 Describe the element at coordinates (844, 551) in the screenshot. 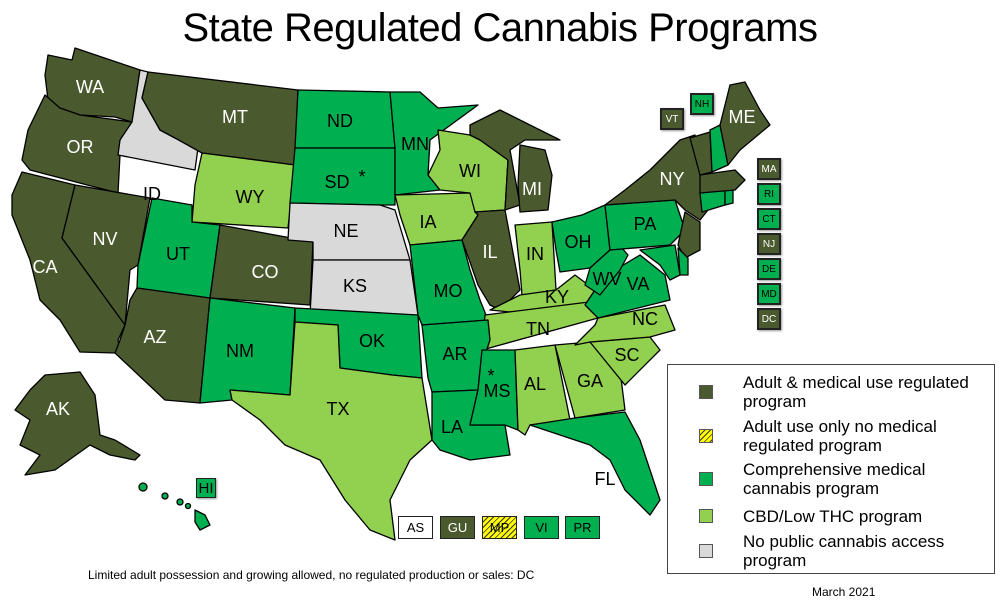

I see `legend-label: No public cannabis access program` at that location.